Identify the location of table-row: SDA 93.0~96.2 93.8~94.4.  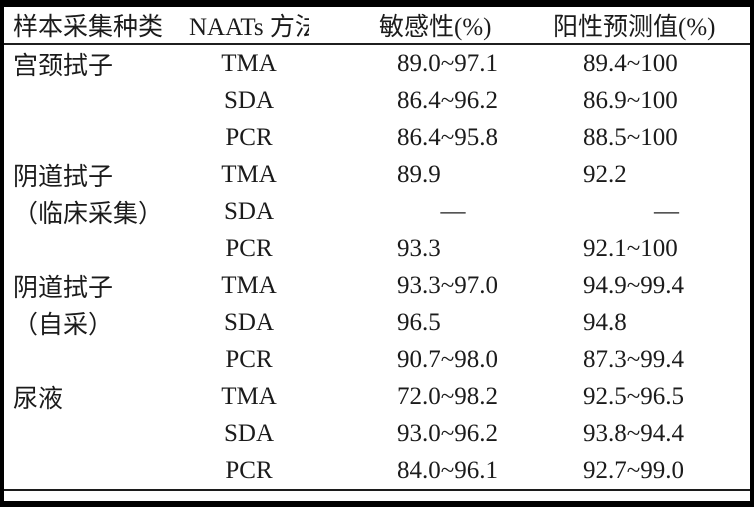
(377, 433).